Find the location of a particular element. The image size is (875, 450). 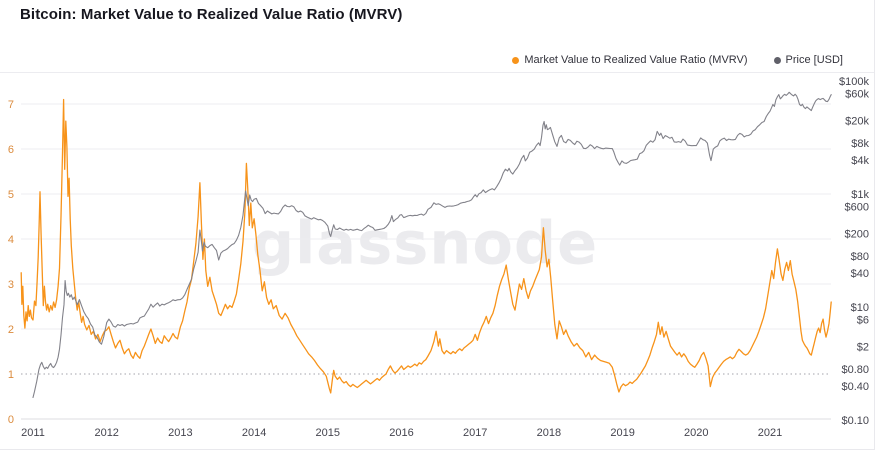

y-axis-left-tick-label: 7 is located at coordinates (11, 105).